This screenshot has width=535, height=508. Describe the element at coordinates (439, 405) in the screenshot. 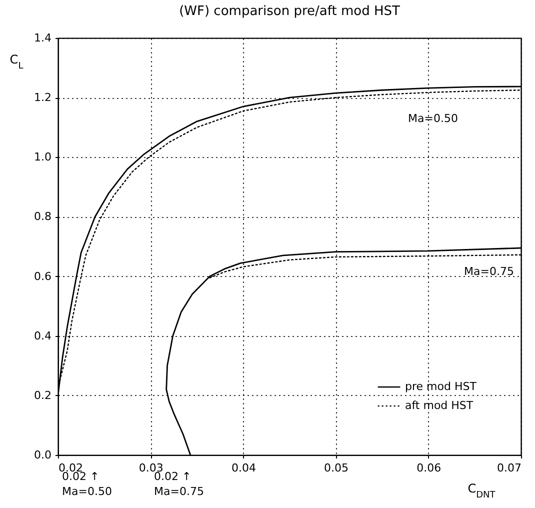

I see `legend-label: aft mod HST` at that location.